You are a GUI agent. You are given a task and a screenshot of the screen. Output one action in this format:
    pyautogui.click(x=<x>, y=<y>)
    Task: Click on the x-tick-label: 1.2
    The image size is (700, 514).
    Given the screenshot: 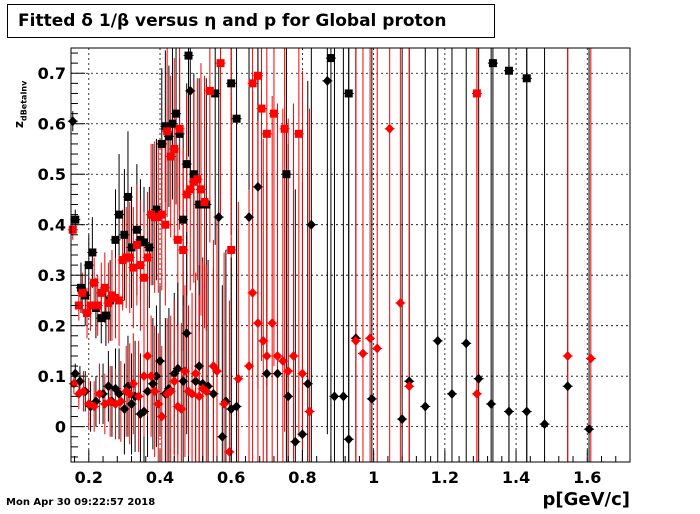 What is the action you would take?
    pyautogui.click(x=445, y=477)
    